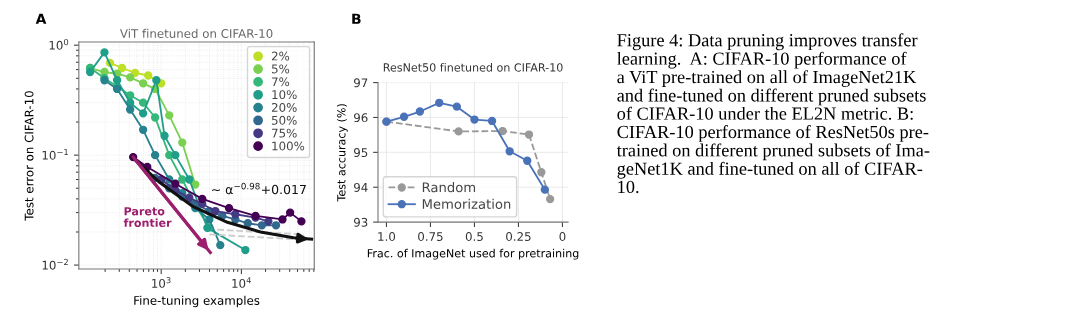  I want to click on x-tick-label: 0.75, so click(430, 236).